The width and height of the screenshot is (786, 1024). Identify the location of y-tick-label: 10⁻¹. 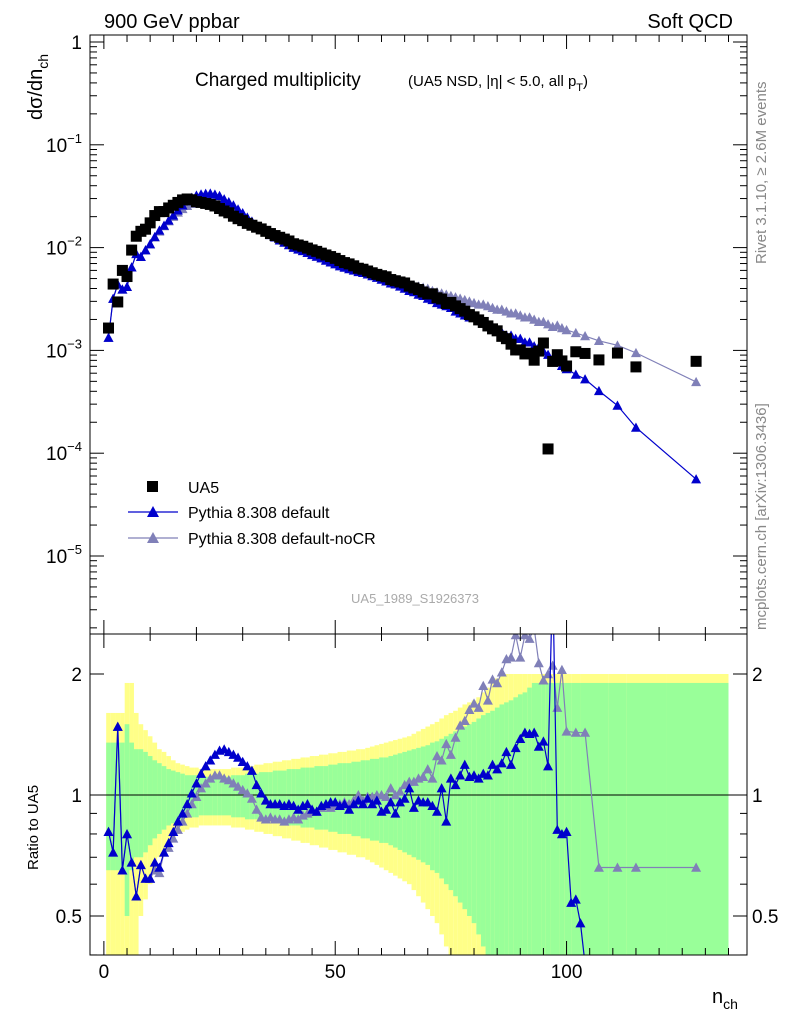
(64, 144).